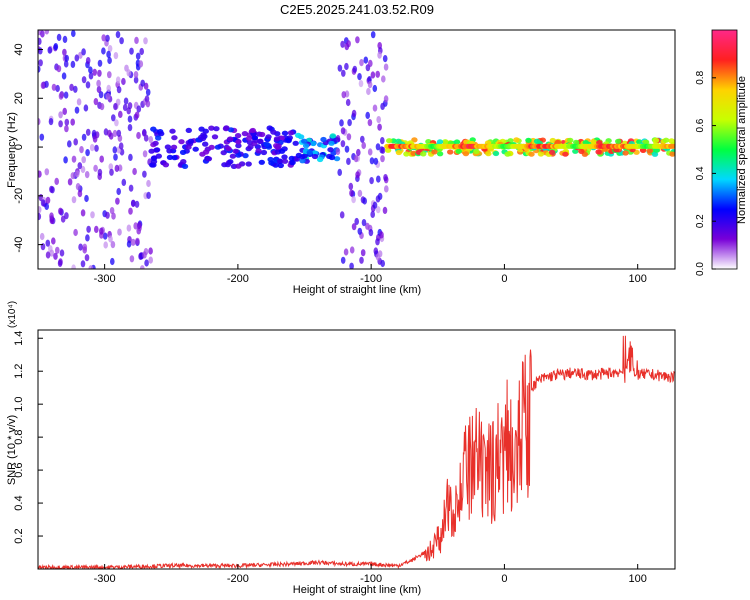 The width and height of the screenshot is (750, 600). What do you see at coordinates (700, 77) in the screenshot?
I see `colorbar-tick-label: 0.8` at bounding box center [700, 77].